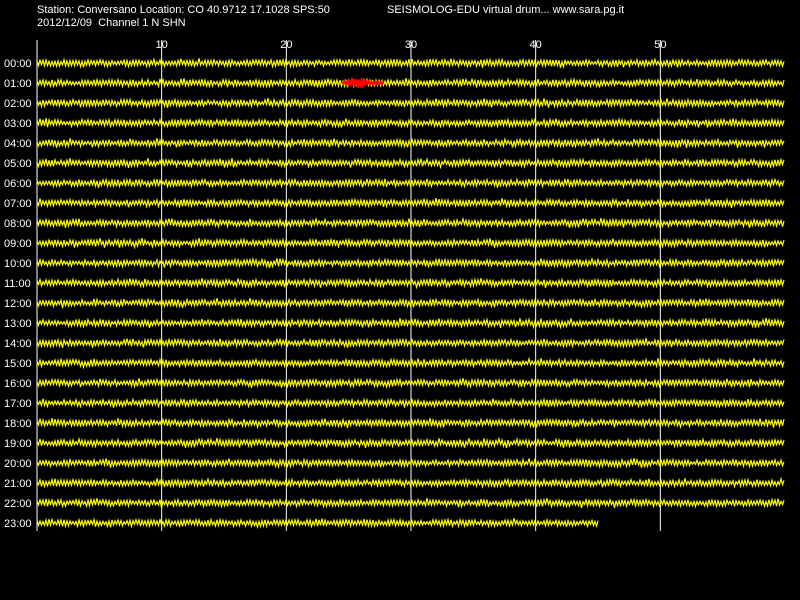 This screenshot has height=600, width=800. I want to click on row-label: 05:00, so click(18, 164).